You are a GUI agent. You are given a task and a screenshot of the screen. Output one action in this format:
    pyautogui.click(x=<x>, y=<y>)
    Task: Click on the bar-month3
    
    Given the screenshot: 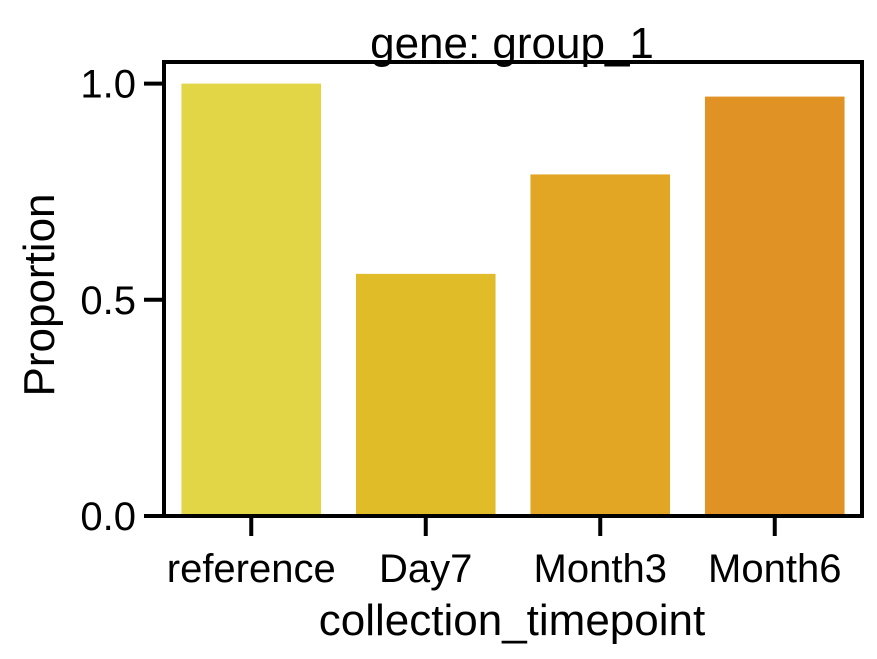 What is the action you would take?
    pyautogui.click(x=600, y=345)
    